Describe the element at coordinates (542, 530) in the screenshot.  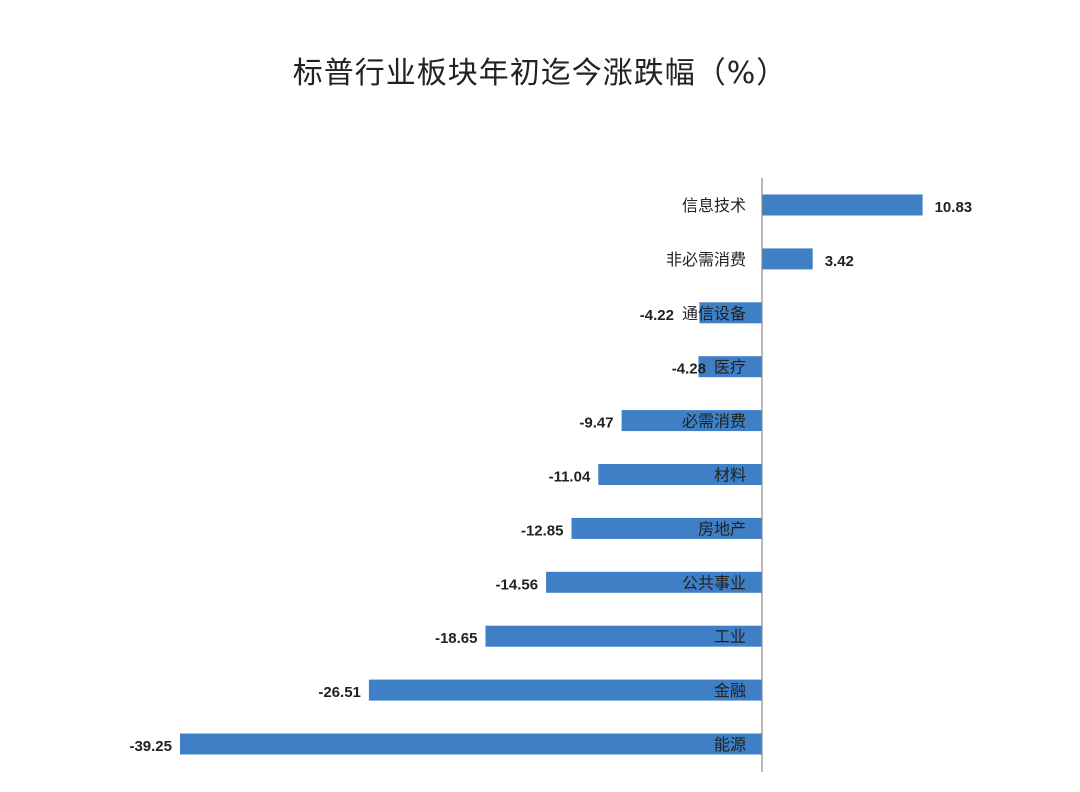
I see `value-label: -12.85` at that location.